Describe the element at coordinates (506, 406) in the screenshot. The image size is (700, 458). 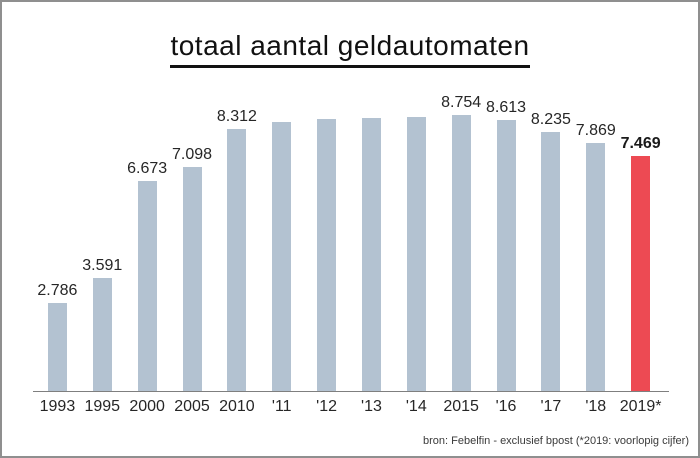
I see `x-axis-label: '16` at that location.